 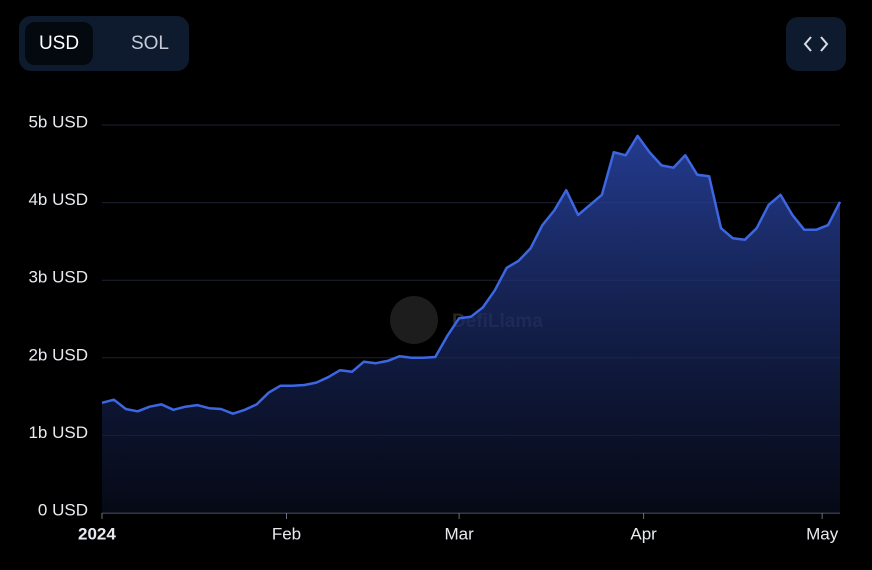 I want to click on toggle-sol: SOL, so click(x=150, y=43).